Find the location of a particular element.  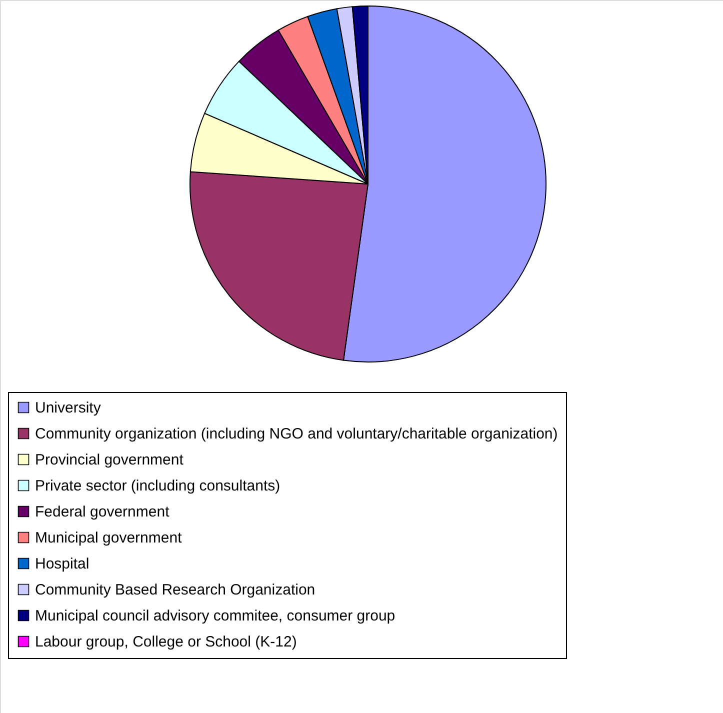

legend-label: University is located at coordinates (68, 408).